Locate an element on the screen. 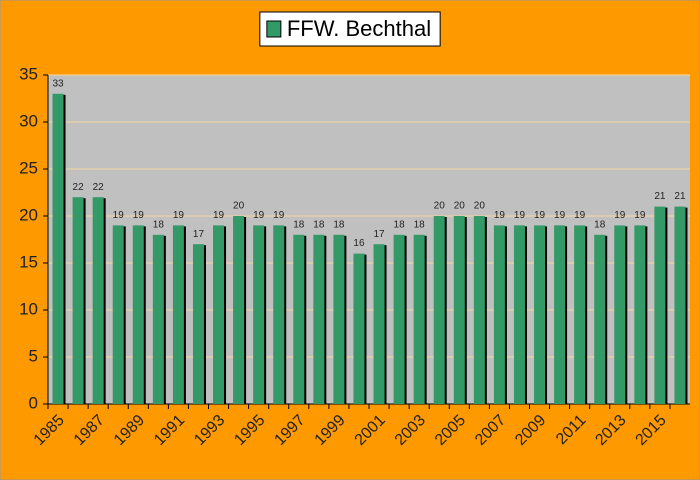  y-tick-label: 15 is located at coordinates (28, 261).